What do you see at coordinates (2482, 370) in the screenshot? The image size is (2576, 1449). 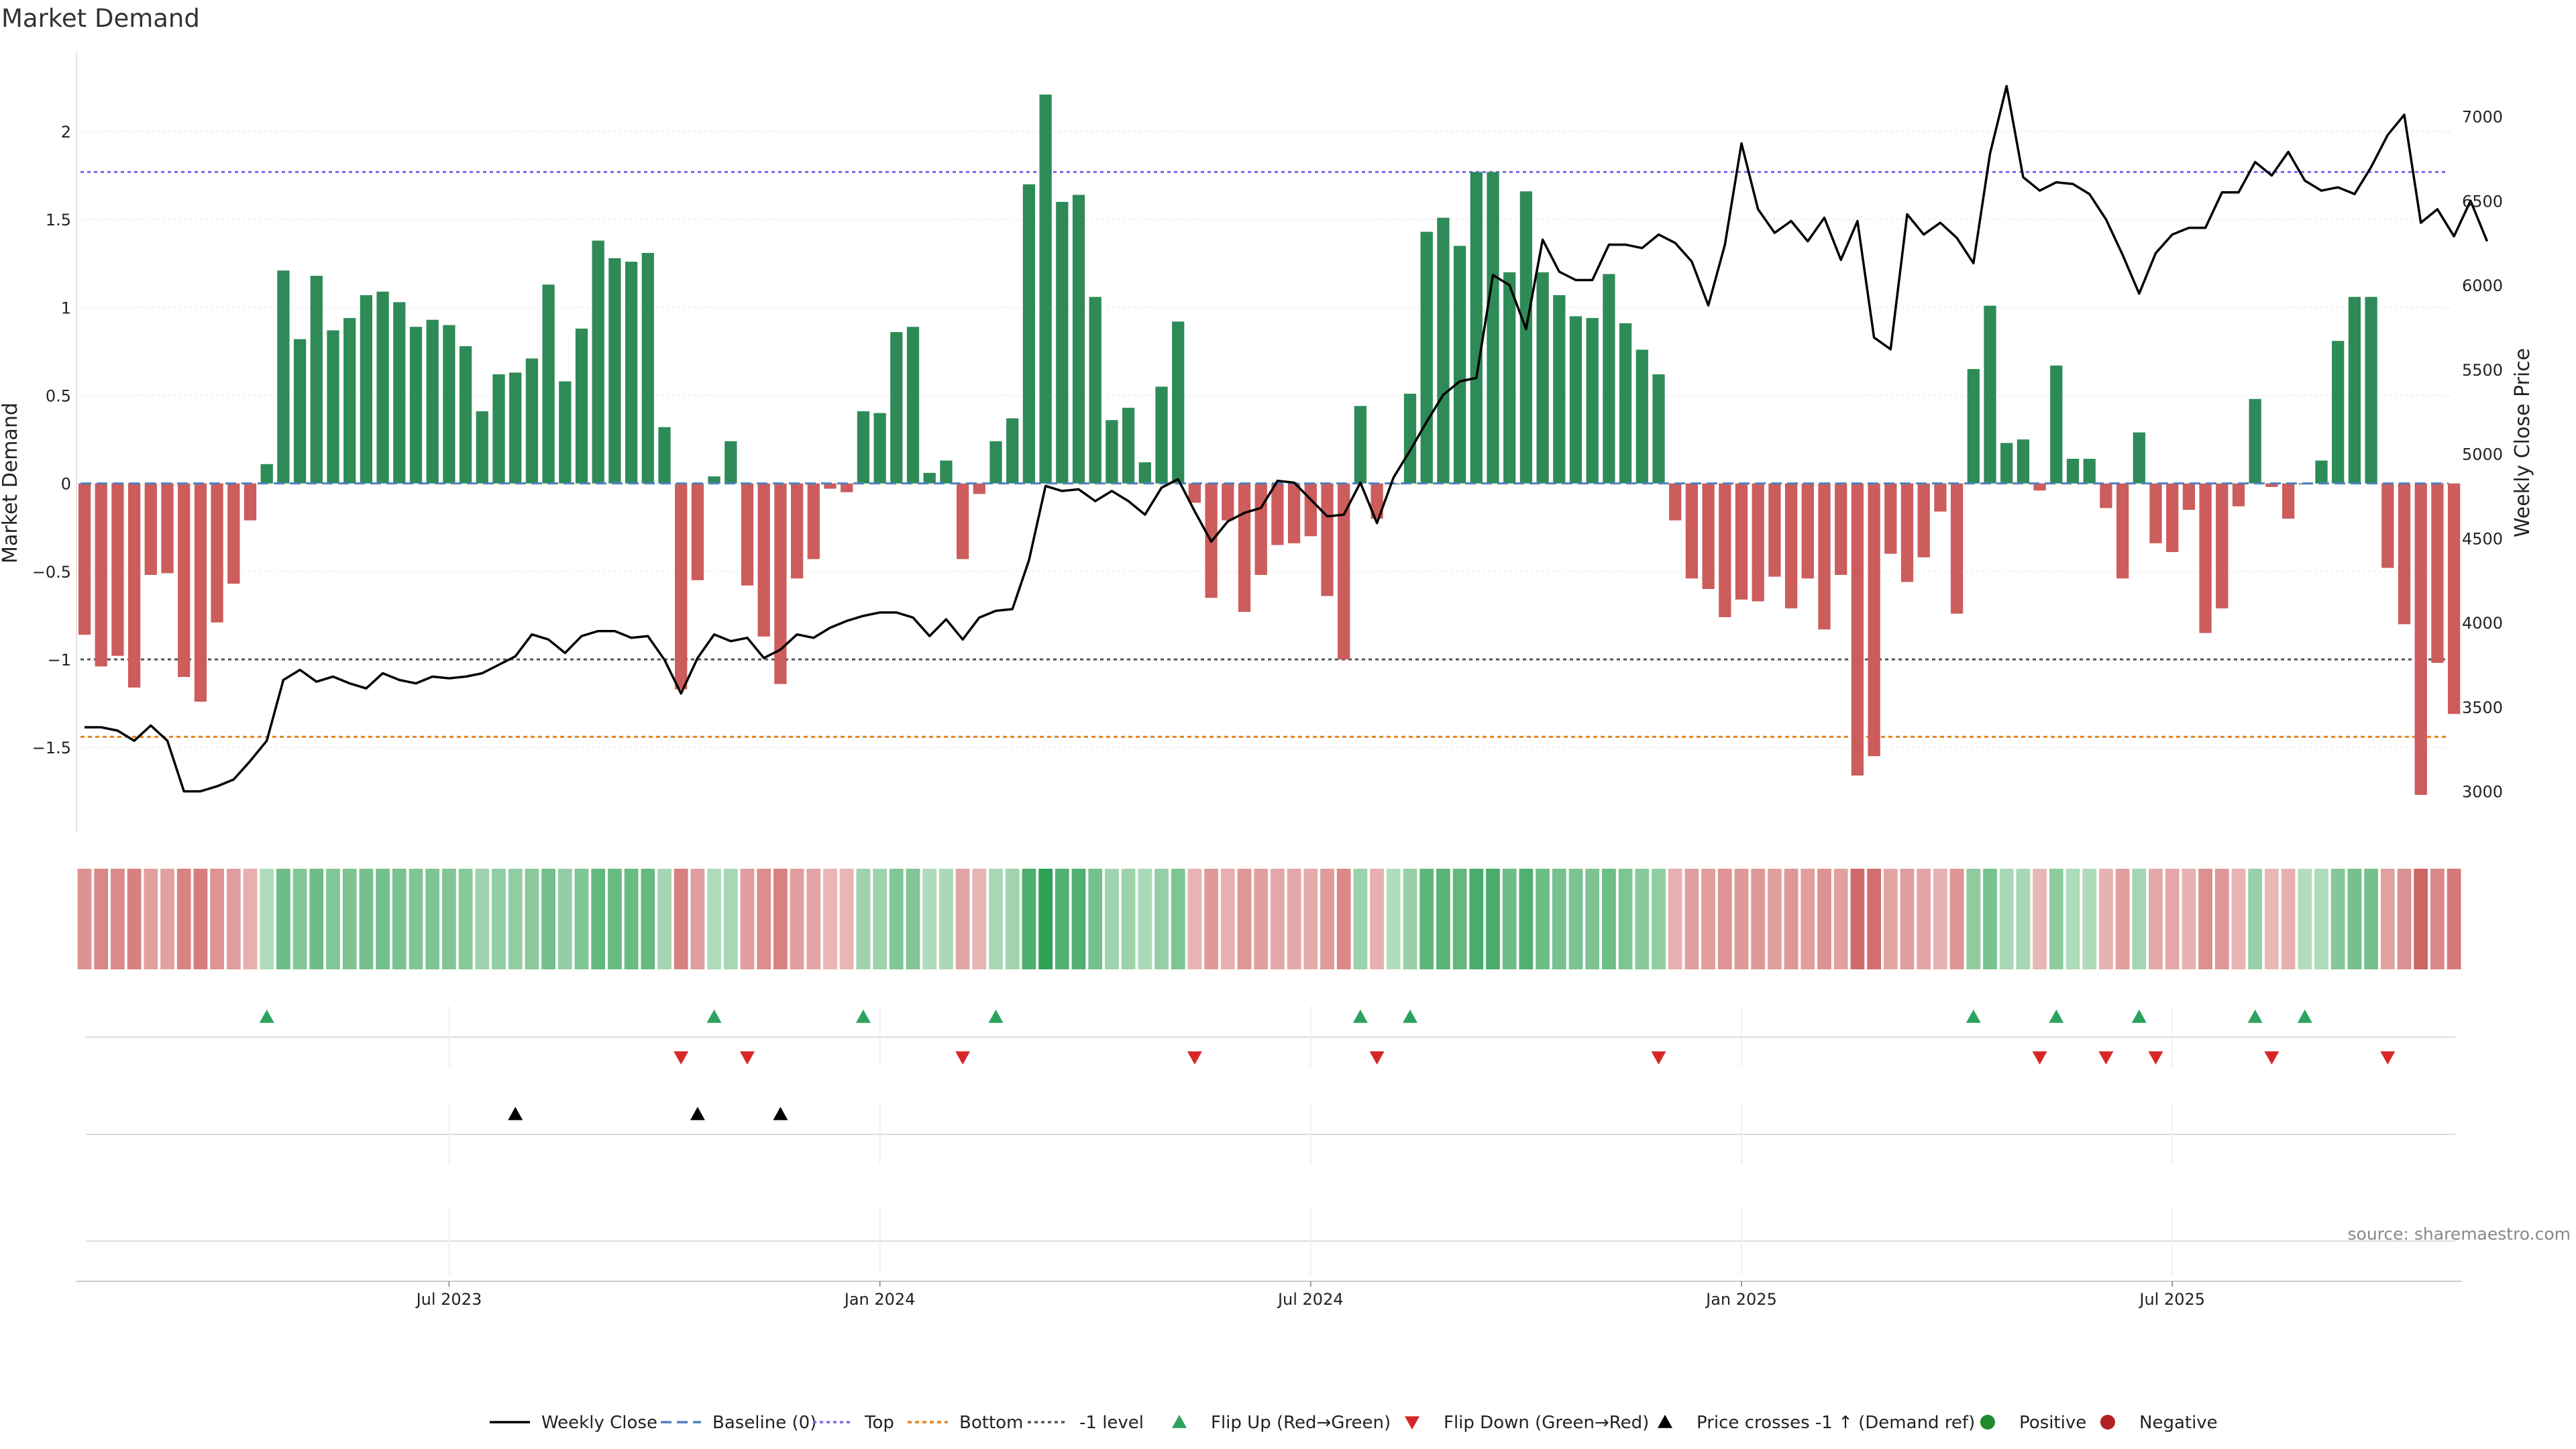 I see `y2-tick-label: 5500` at bounding box center [2482, 370].